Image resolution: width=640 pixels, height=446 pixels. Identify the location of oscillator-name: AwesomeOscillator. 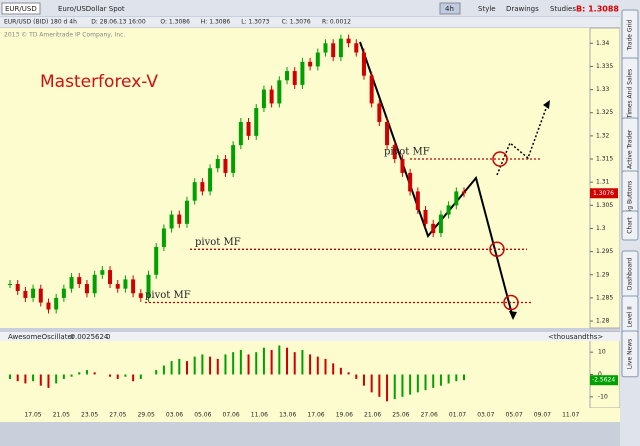
(41, 337).